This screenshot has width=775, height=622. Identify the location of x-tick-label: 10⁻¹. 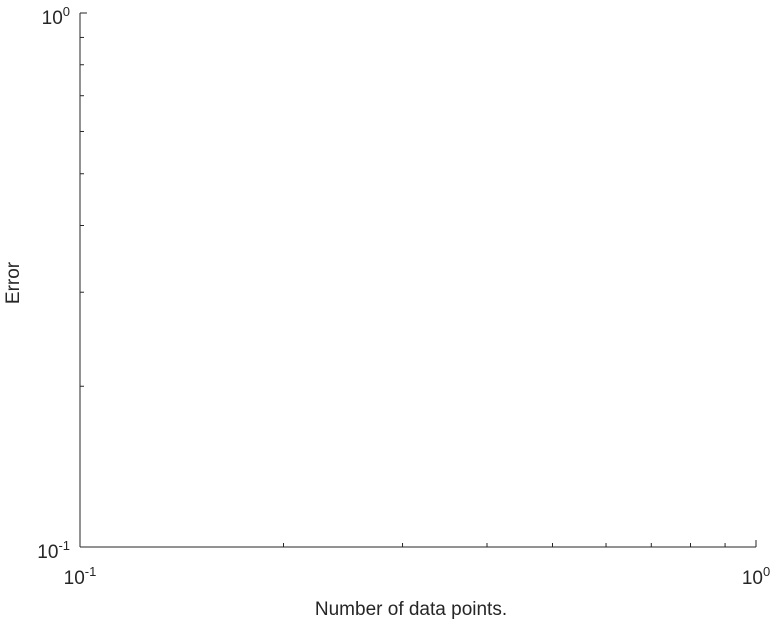
(80, 576).